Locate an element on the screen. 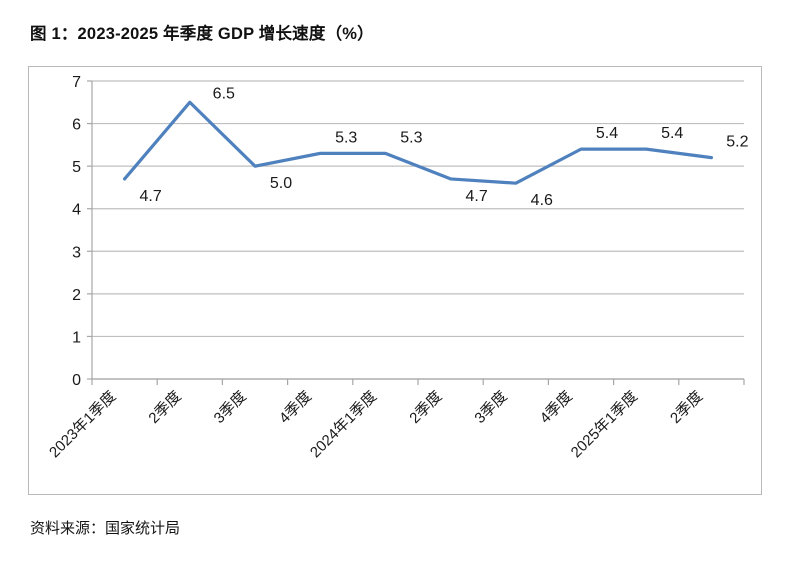 The height and width of the screenshot is (573, 800). y-axis-tick-label: 7 is located at coordinates (76, 82).